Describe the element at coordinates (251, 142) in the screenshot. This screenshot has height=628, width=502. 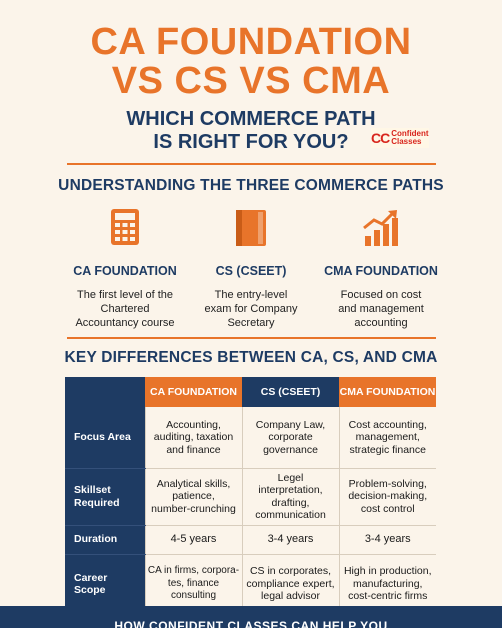
I see `subtitle-line-2: IS RIGHT FOR YOU?` at that location.